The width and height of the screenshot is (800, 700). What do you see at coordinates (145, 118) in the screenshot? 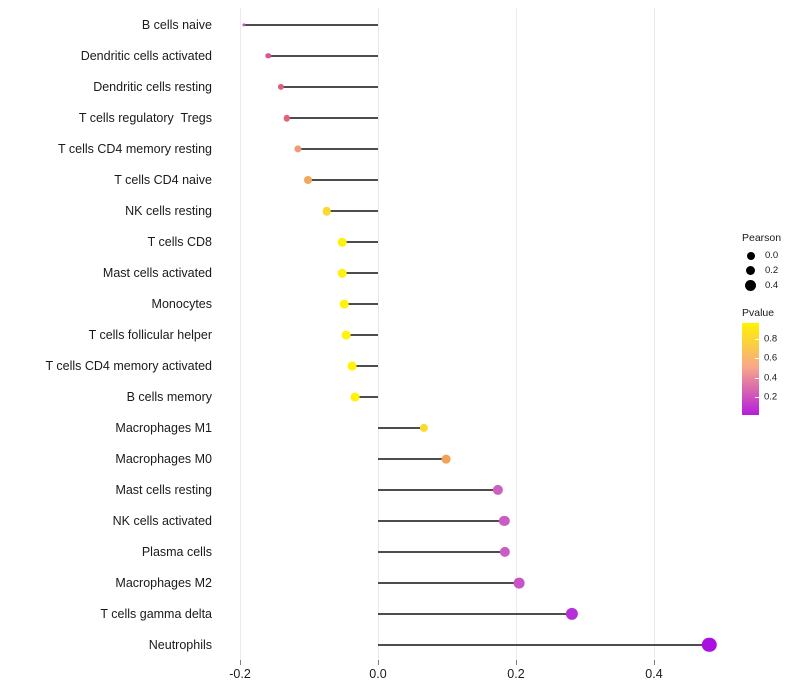
I see `y-axis-tick-label: T cells regulatory Tregs` at bounding box center [145, 118].